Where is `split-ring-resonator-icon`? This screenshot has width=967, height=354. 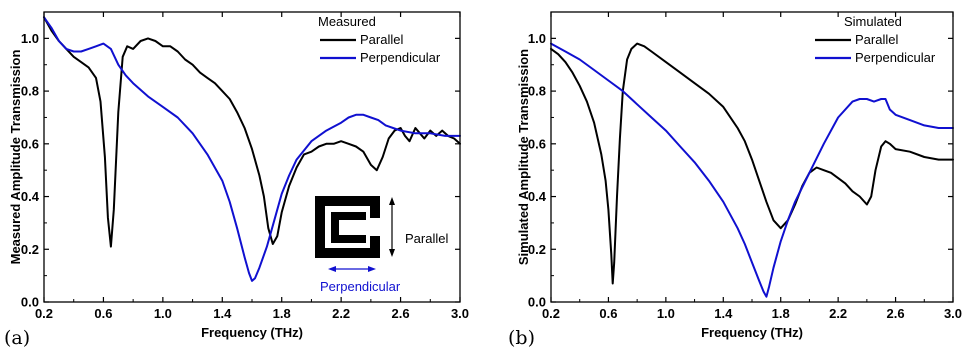
split-ring-resonator-icon is located at coordinates (347, 227).